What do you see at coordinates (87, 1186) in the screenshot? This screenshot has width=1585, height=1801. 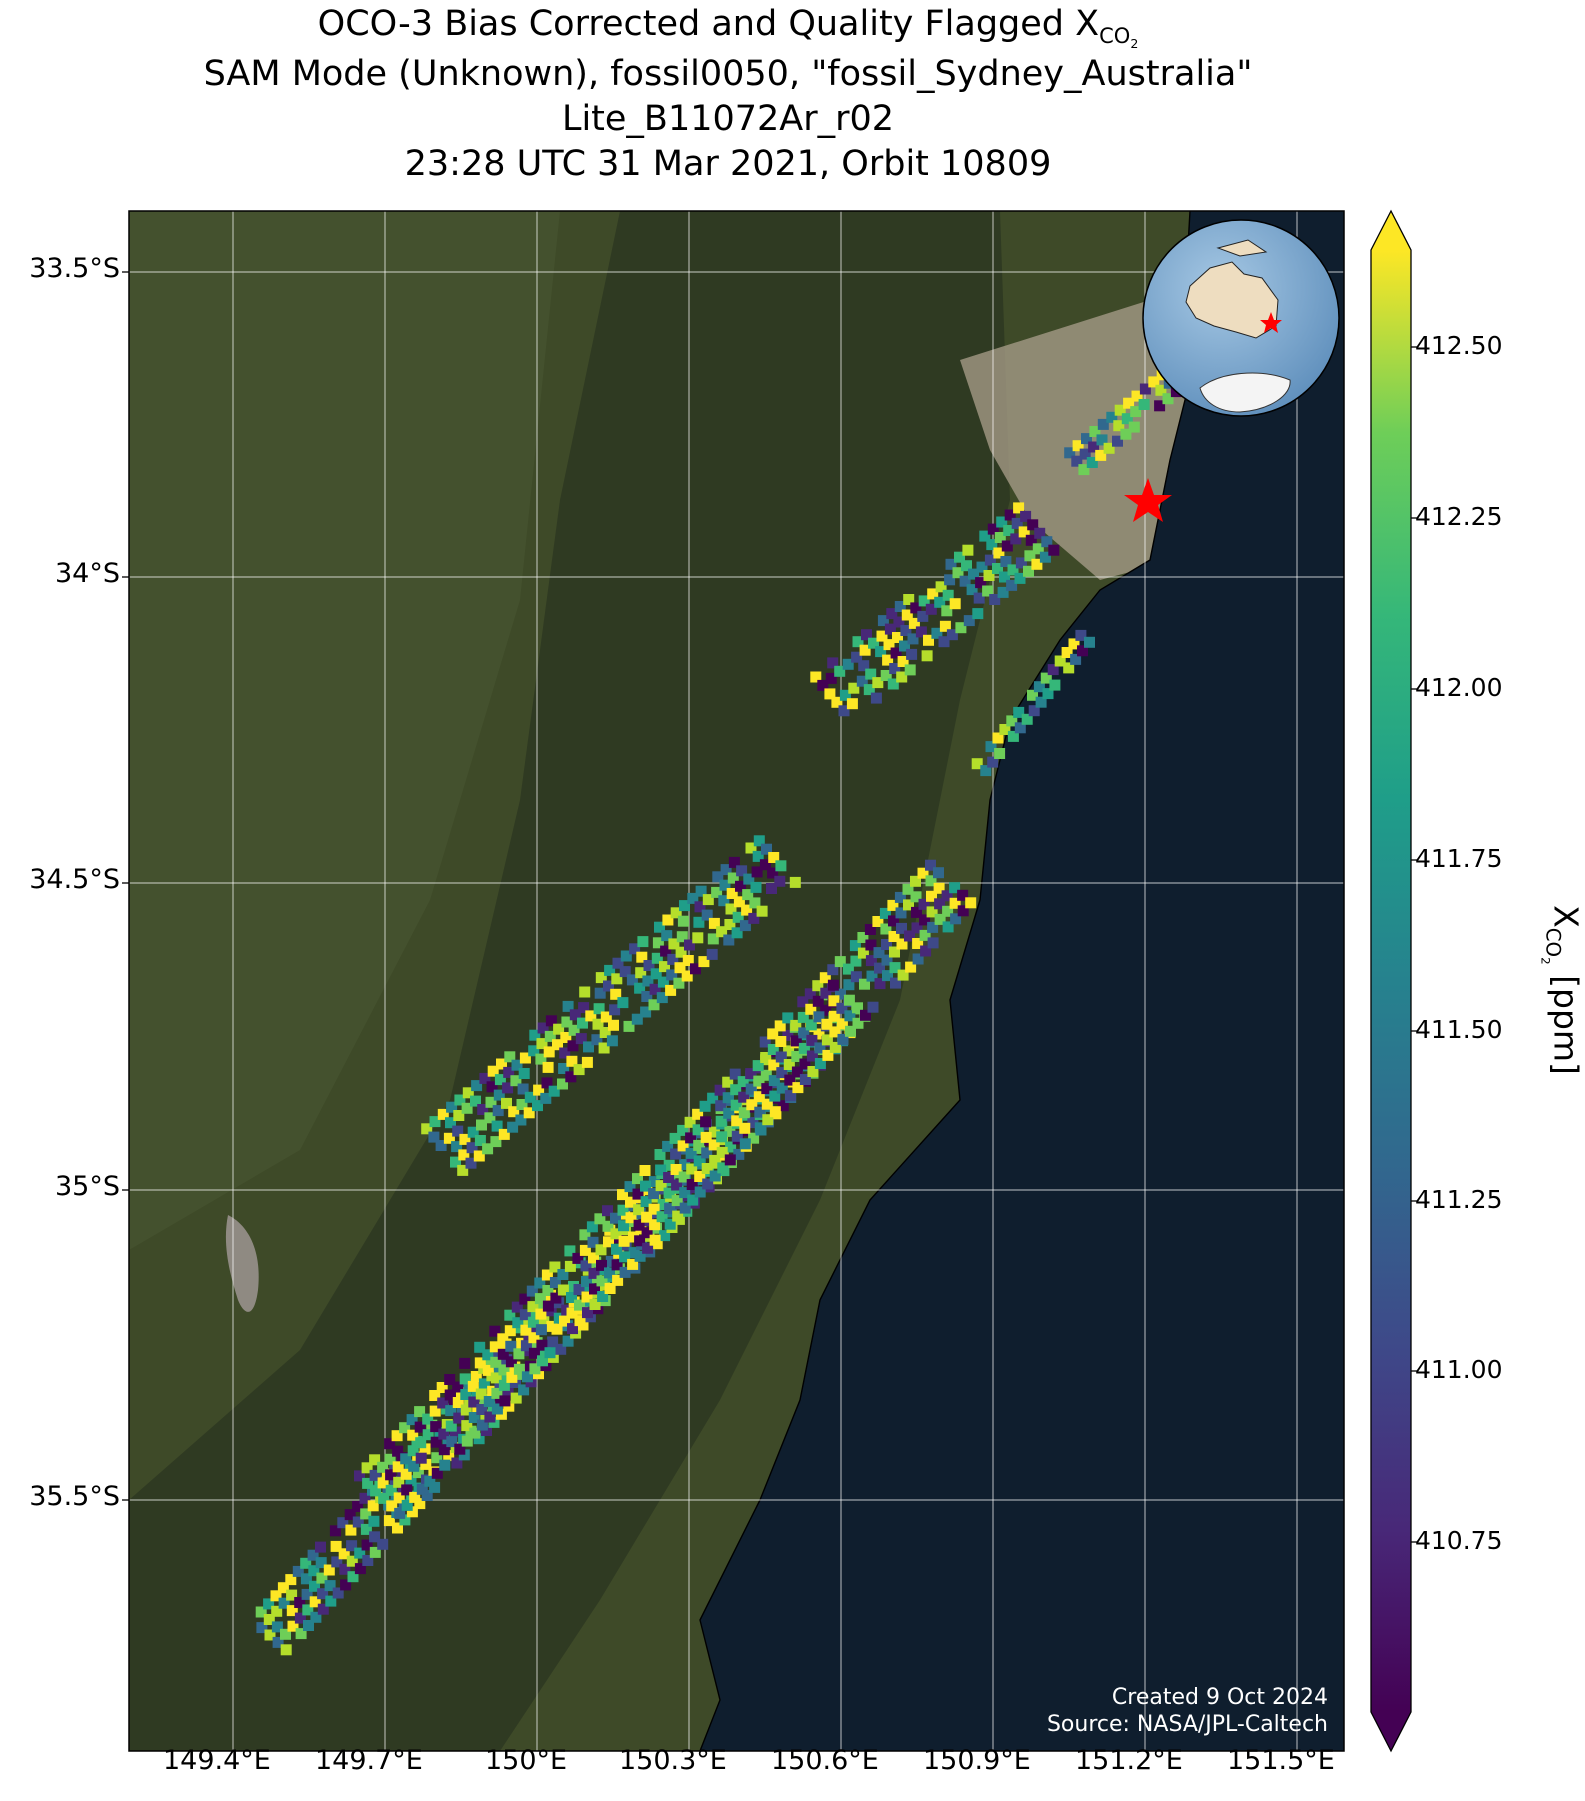 I see `lat-tick-35s: 35°S` at bounding box center [87, 1186].